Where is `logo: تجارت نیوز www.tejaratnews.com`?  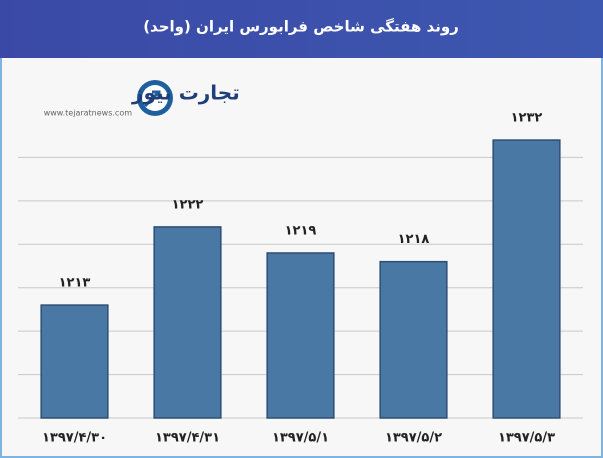
logo: تجارت نیوز www.tejaratnews.com is located at coordinates (142, 99).